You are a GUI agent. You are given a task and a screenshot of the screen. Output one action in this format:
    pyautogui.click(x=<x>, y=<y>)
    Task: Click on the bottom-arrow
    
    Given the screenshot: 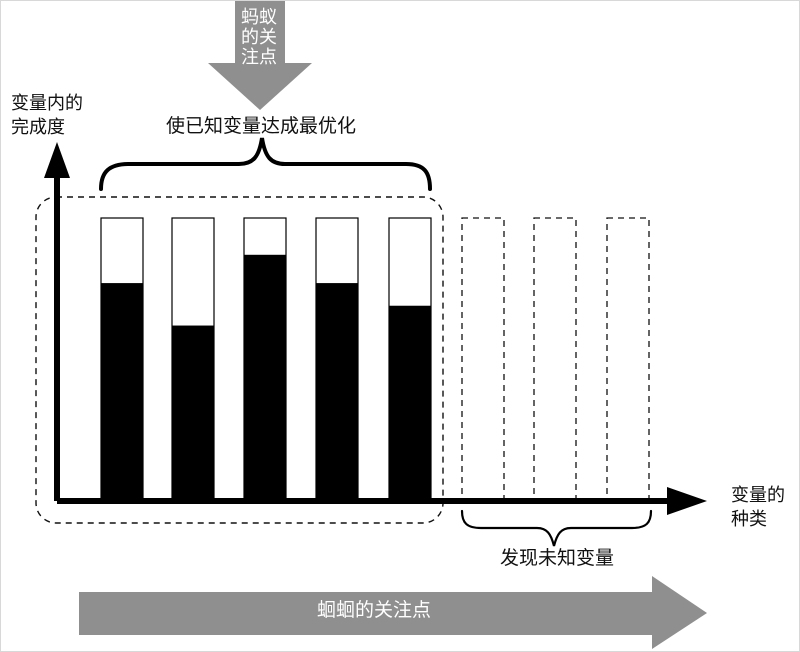 What is the action you would take?
    pyautogui.click(x=393, y=612)
    